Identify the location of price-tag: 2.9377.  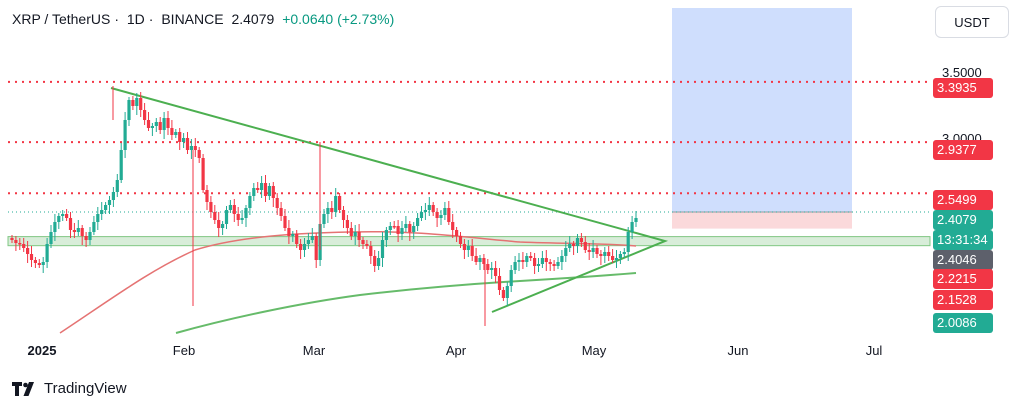
(963, 150).